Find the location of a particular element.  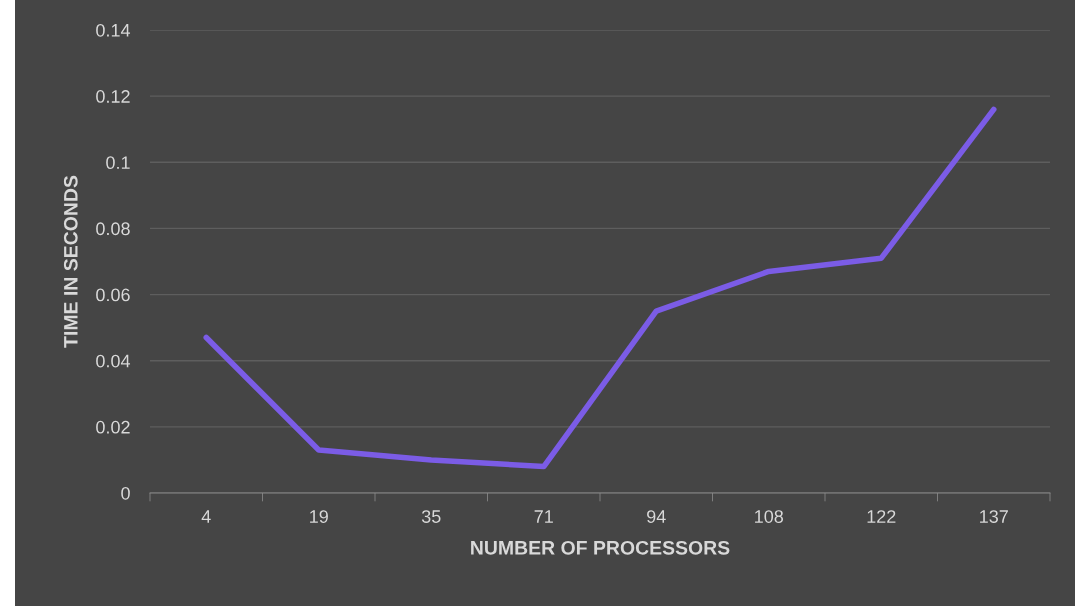

y-tick-label: 0.02 is located at coordinates (113, 427).